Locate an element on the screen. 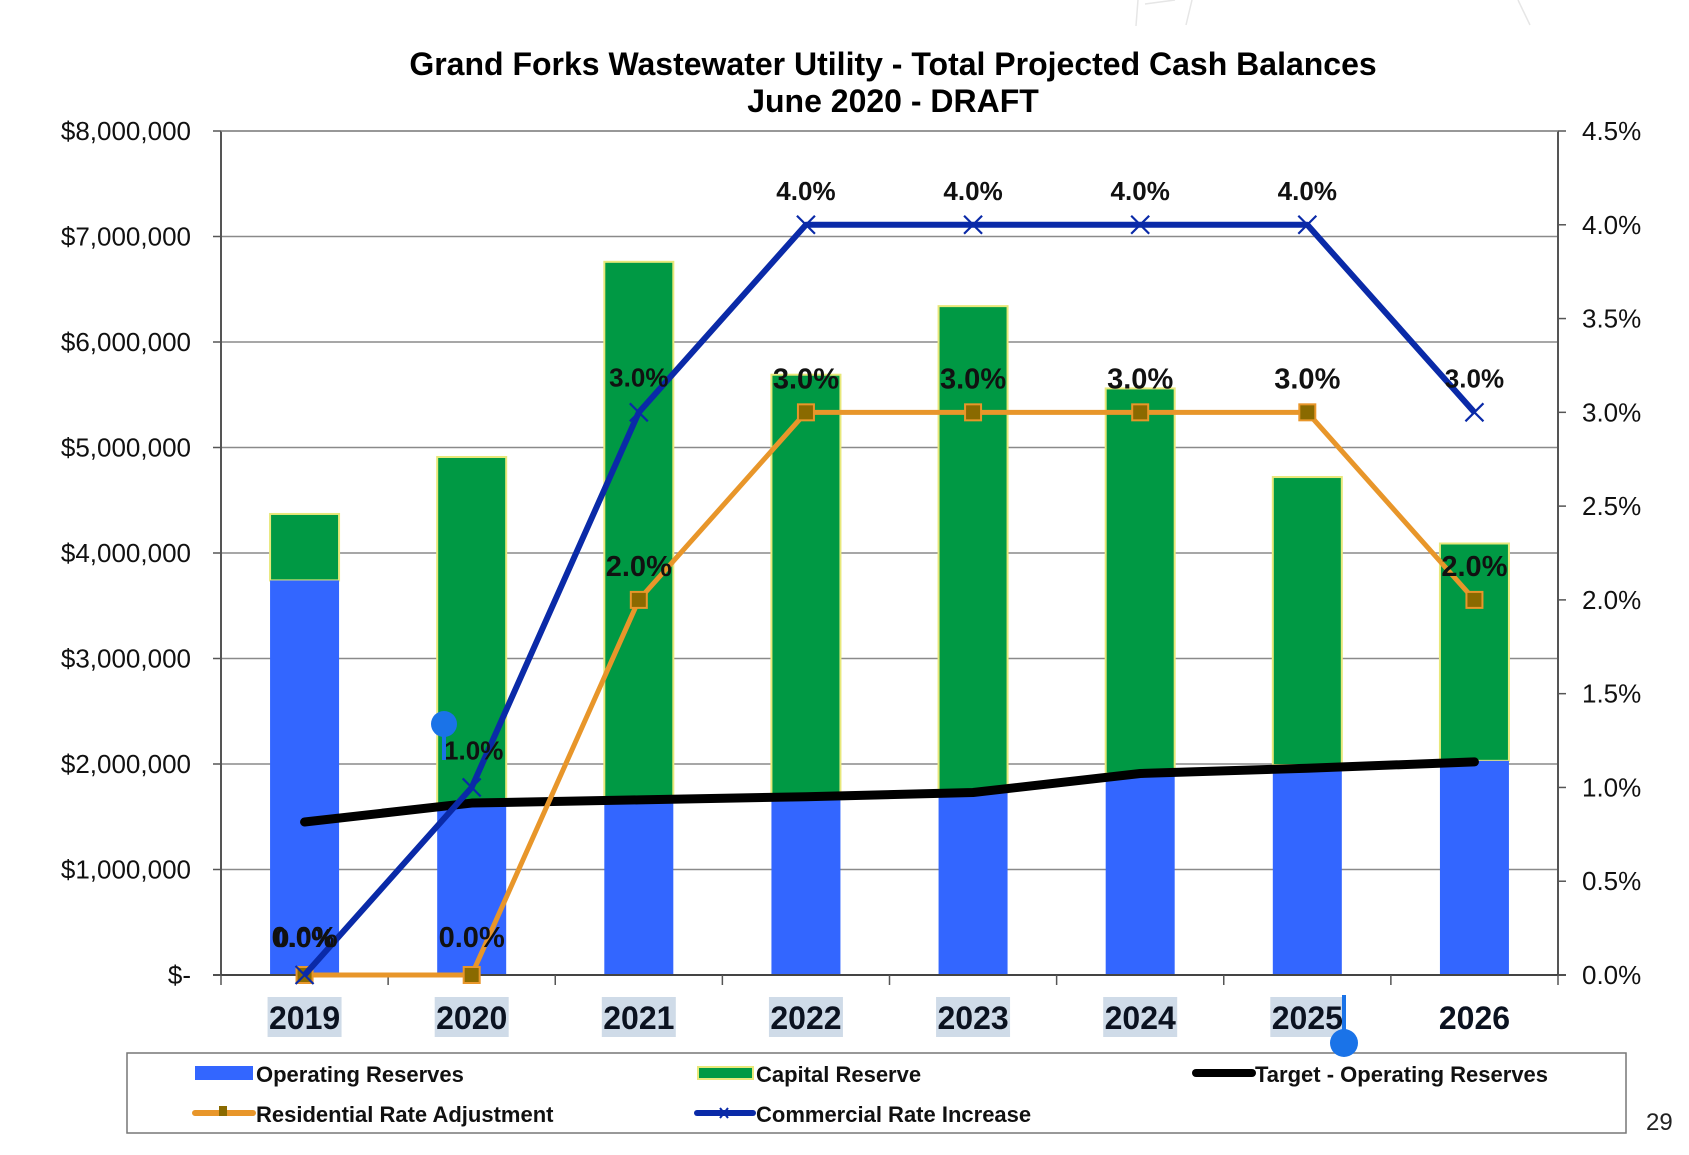  y-axis-right-ticks: 0.0% 0.5% 1.0% 1.5% 2.0% 2.5% 3.0% 3.5% 4.0% 4.5% is located at coordinates (1599, 553).